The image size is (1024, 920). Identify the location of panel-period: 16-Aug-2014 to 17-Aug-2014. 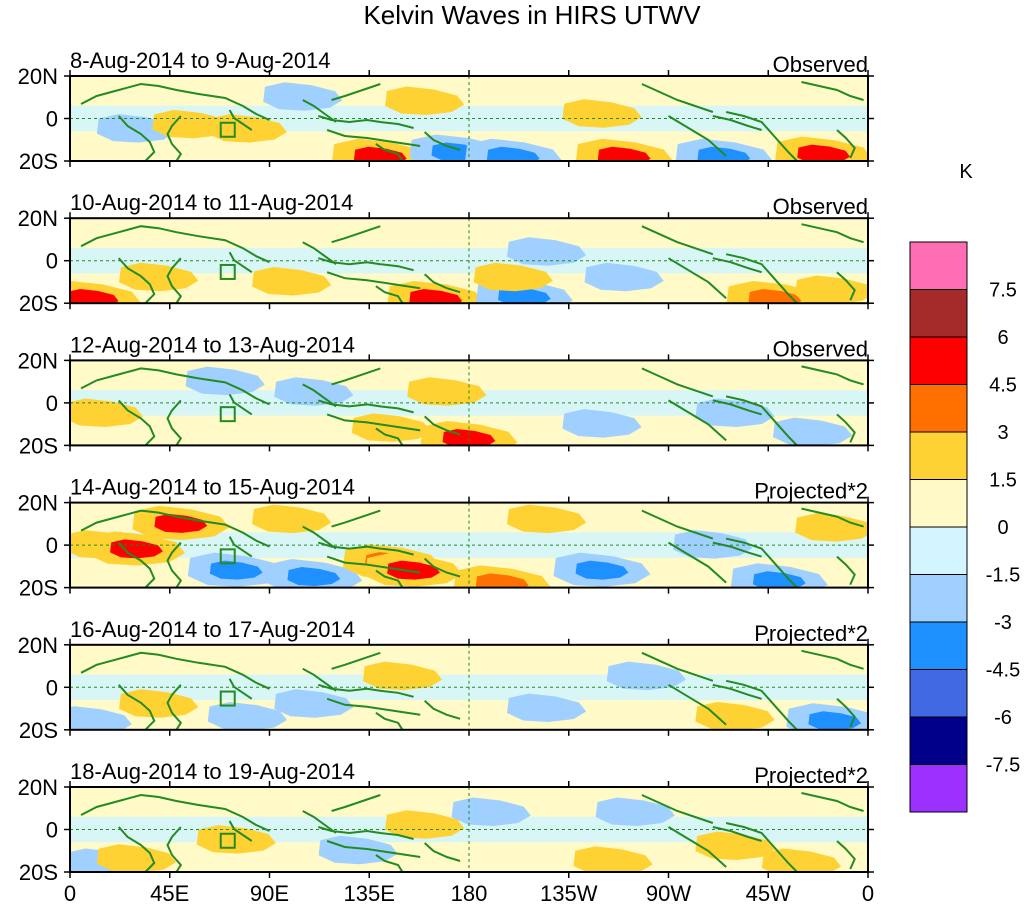
(212, 629).